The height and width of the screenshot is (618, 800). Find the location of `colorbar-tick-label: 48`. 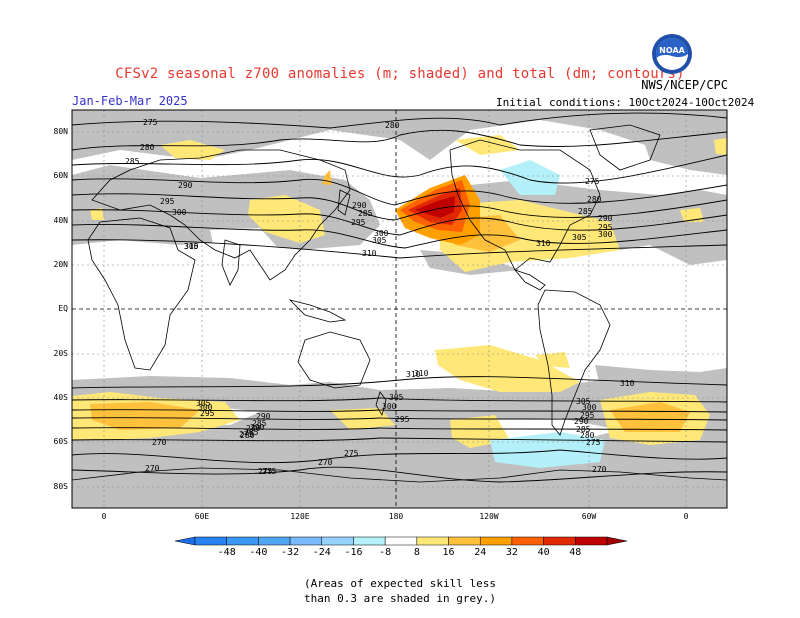

colorbar-tick-label: 48 is located at coordinates (575, 552).